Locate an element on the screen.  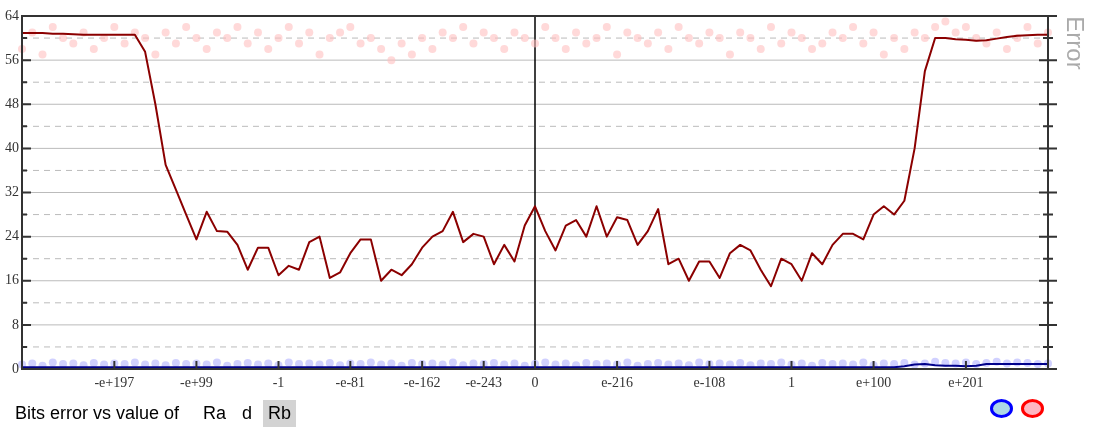
y-tick-label: 16 is located at coordinates (12, 280).